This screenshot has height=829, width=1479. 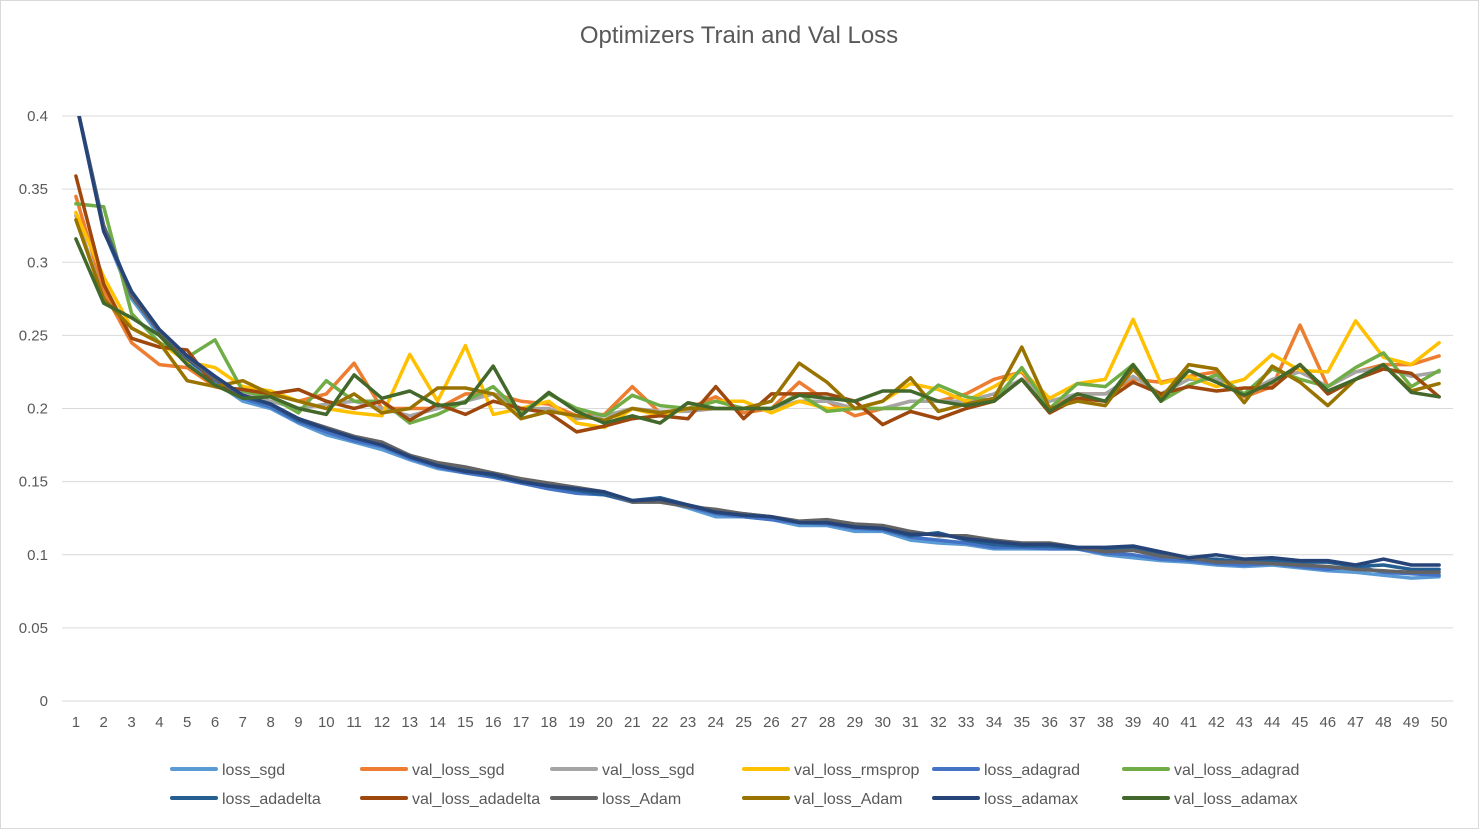 What do you see at coordinates (1077, 722) in the screenshot?
I see `x-tick-label: 37` at bounding box center [1077, 722].